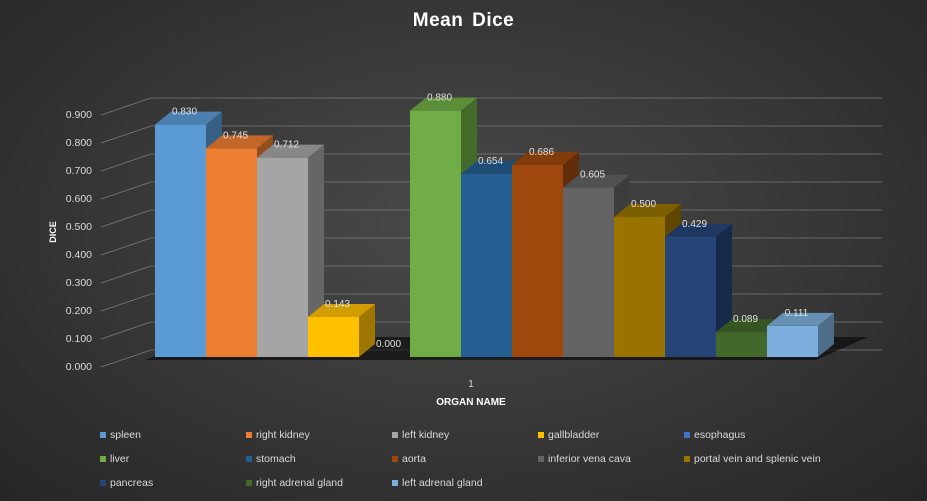 The image size is (927, 501). Describe the element at coordinates (797, 313) in the screenshot. I see `data-label: 0.111` at that location.